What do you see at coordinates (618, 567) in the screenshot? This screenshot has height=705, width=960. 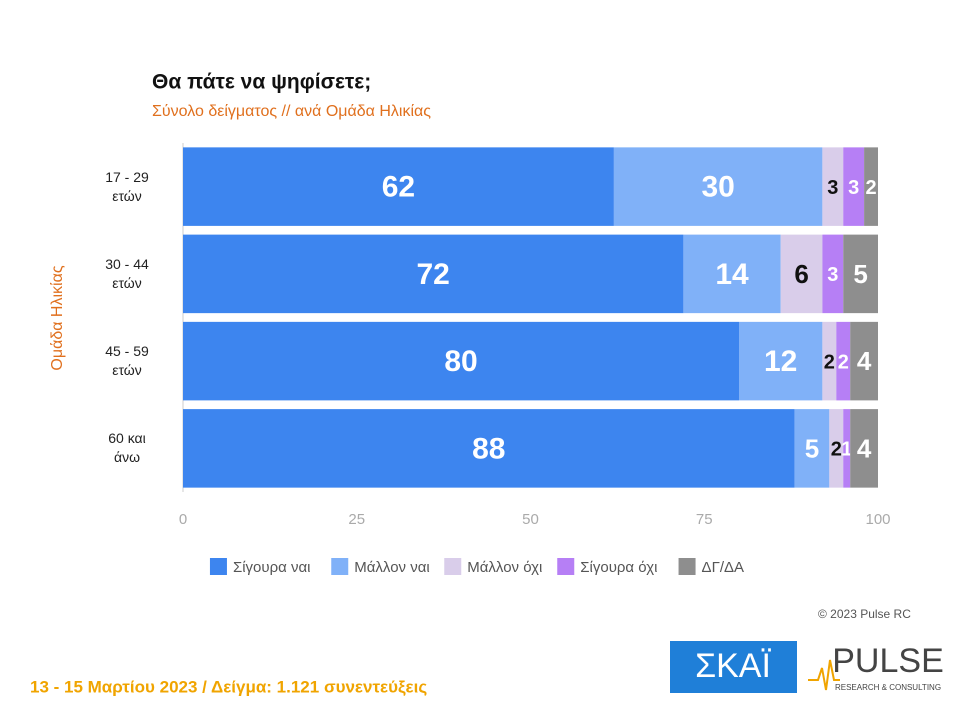 I see `legend-label: Σίγουρα όχι` at bounding box center [618, 567].